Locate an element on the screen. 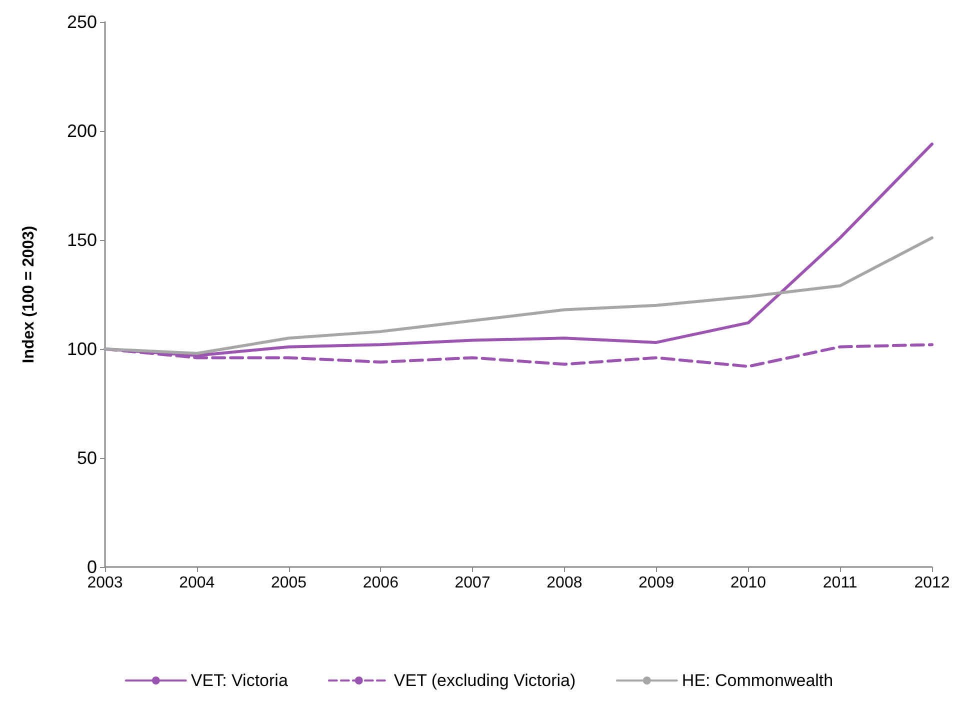 Image resolution: width=958 pixels, height=704 pixels. x-tick-label: 2010 is located at coordinates (748, 583).